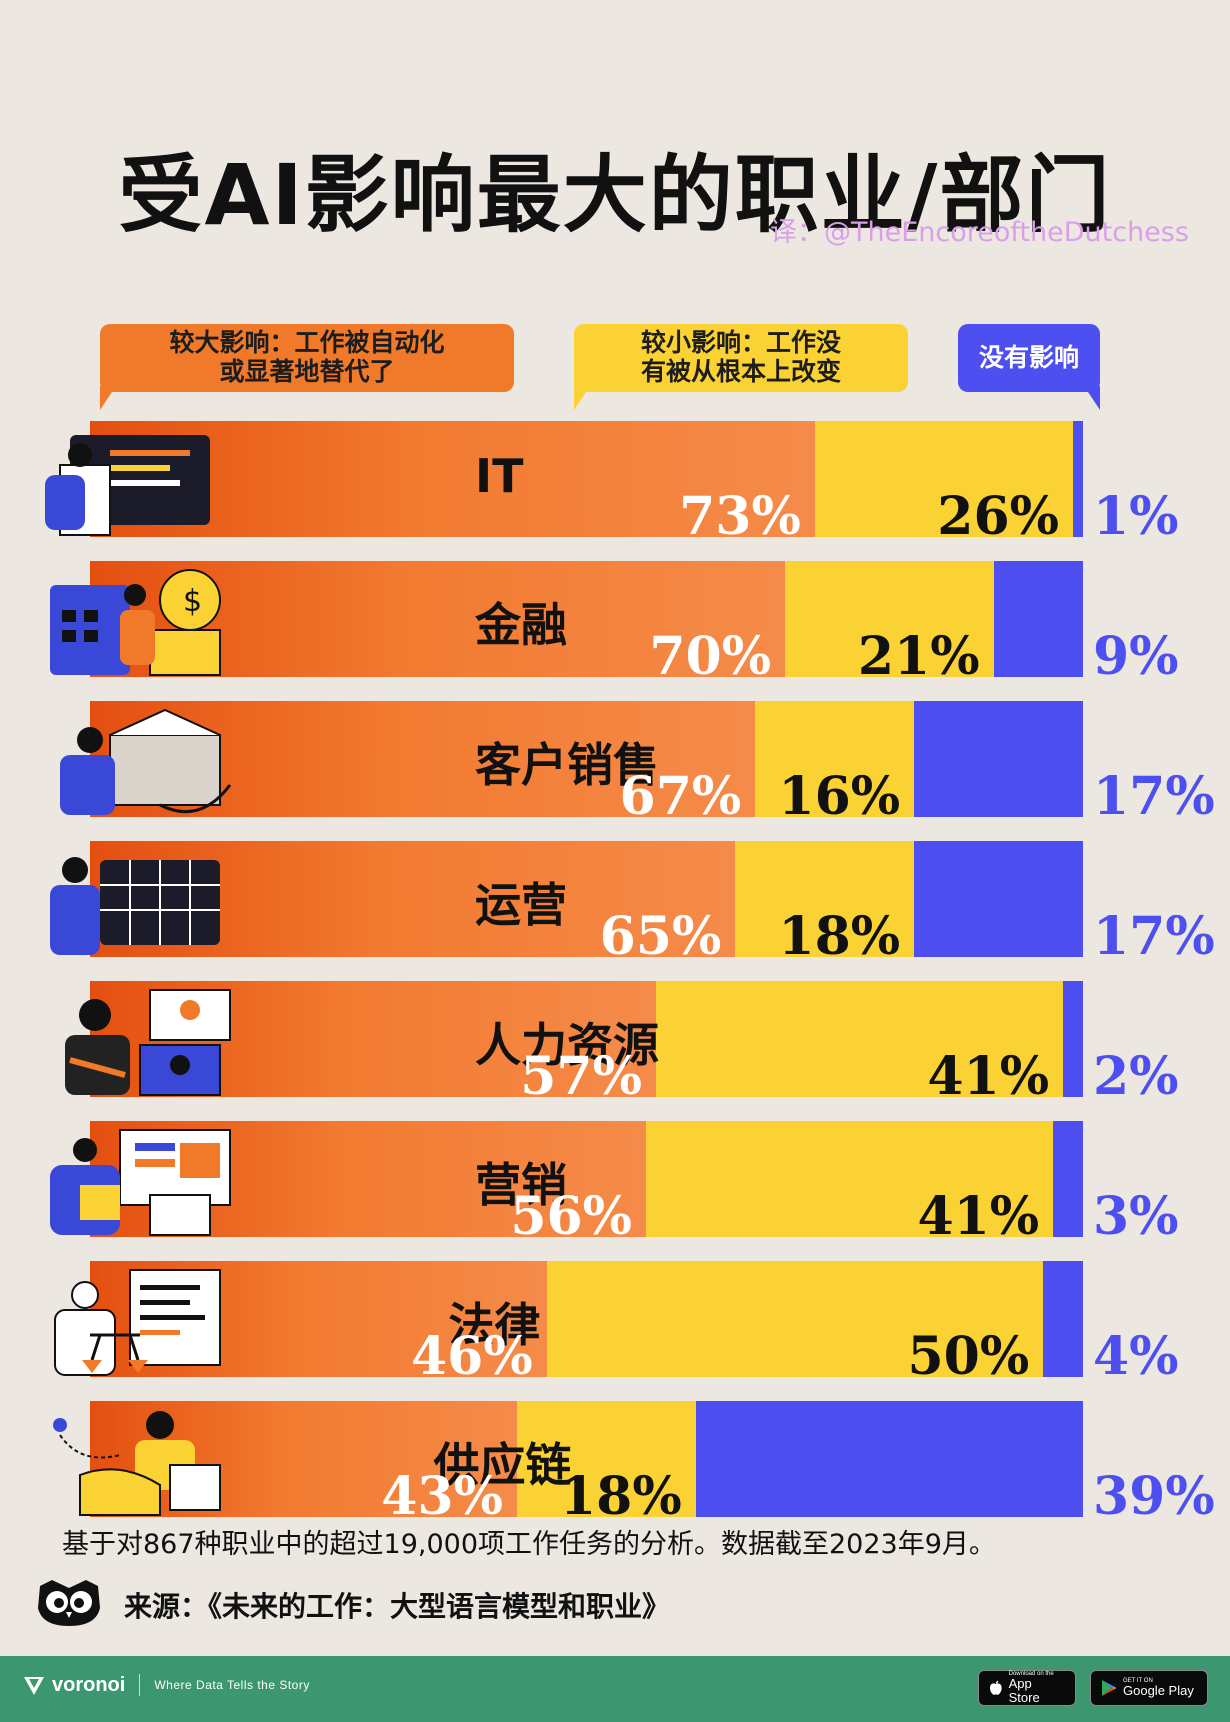 The image size is (1230, 1722). Describe the element at coordinates (499, 476) in the screenshot. I see `category-label: IT` at that location.